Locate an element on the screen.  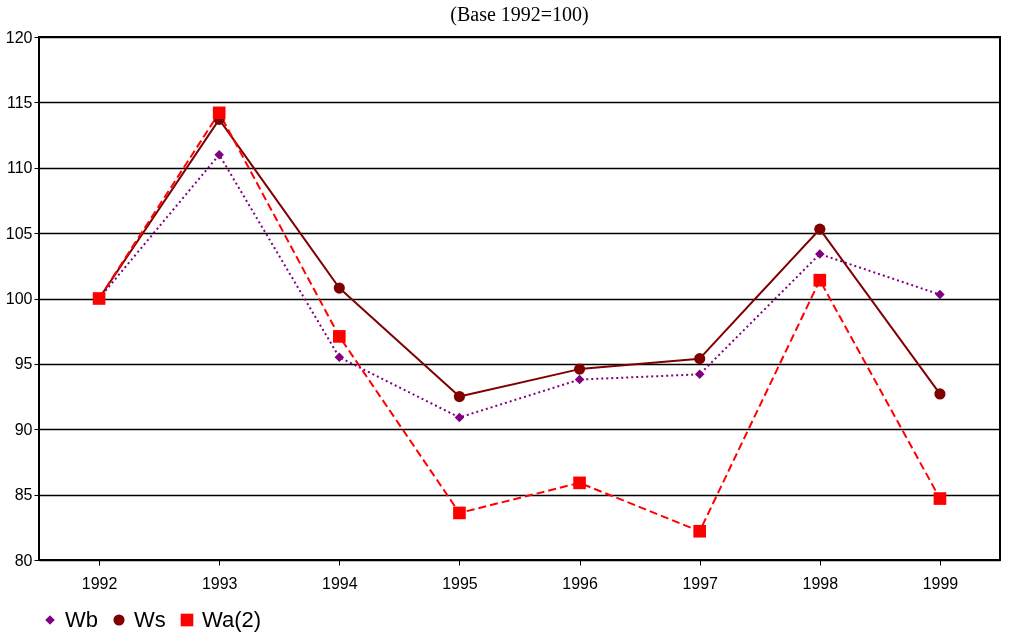
x-tick-label: 1999 is located at coordinates (940, 583).